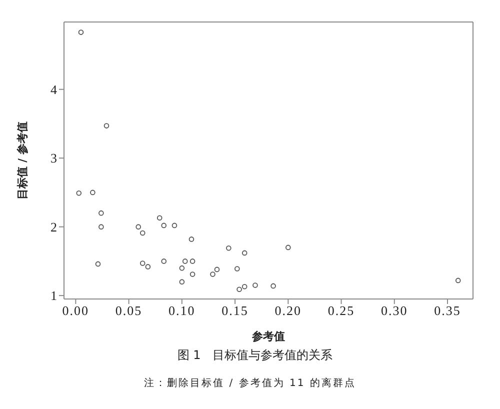  I want to click on y-axis-title: 目标值 / 参考值, so click(22, 161).